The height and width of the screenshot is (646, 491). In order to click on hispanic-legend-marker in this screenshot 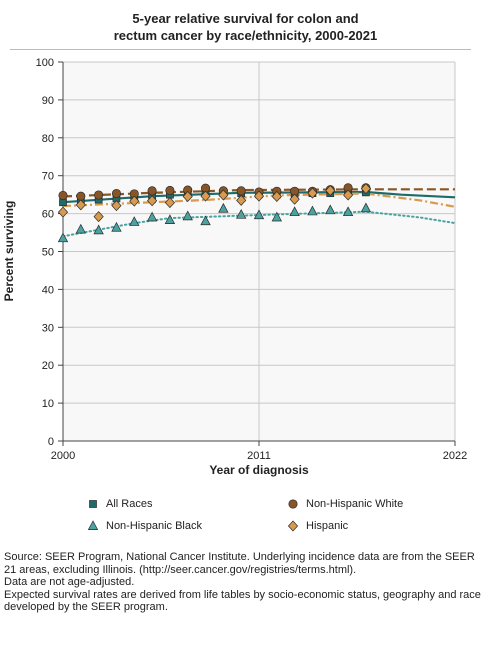, I will do `click(293, 526)`.